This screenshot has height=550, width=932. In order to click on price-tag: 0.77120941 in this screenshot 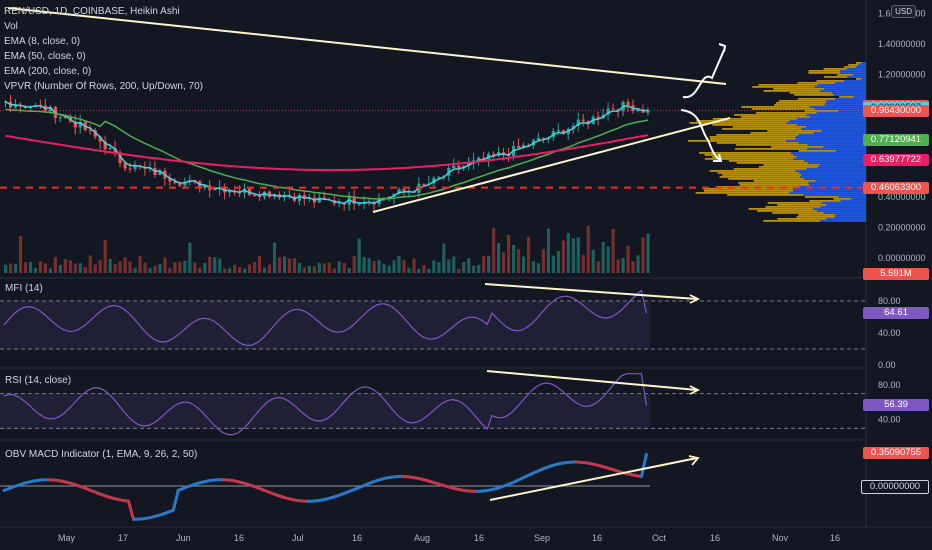, I will do `click(896, 140)`.